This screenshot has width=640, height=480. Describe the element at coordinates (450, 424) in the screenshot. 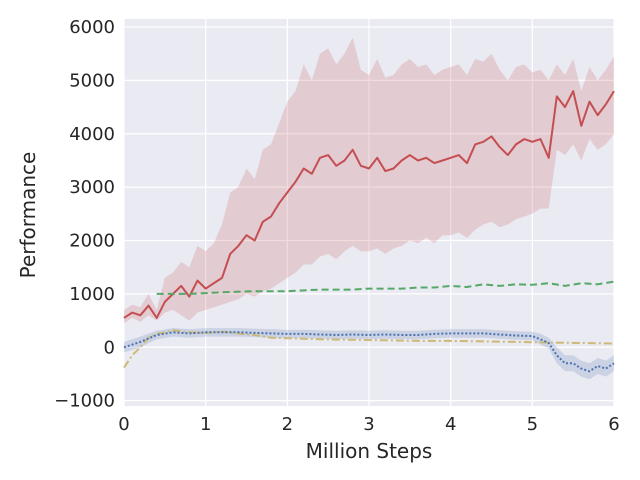

I see `x-tick-label: 4` at that location.